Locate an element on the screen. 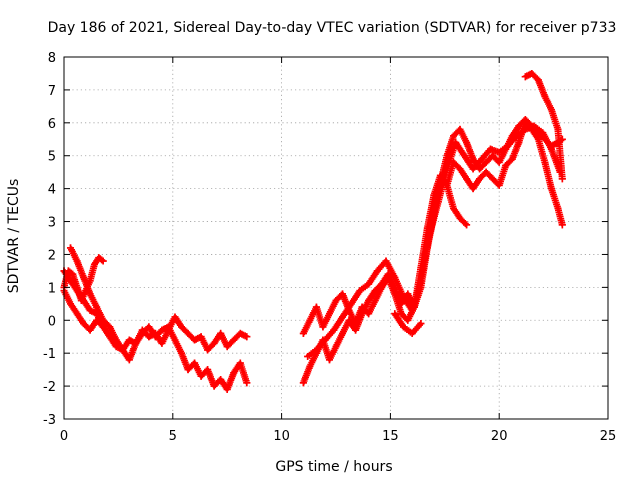 The height and width of the screenshot is (480, 640). x-tick-label: 20 is located at coordinates (499, 436).